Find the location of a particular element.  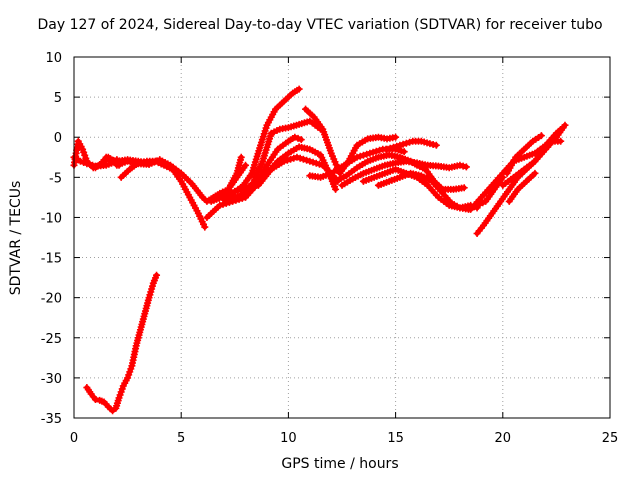

x-tick-label: 0 is located at coordinates (74, 438).